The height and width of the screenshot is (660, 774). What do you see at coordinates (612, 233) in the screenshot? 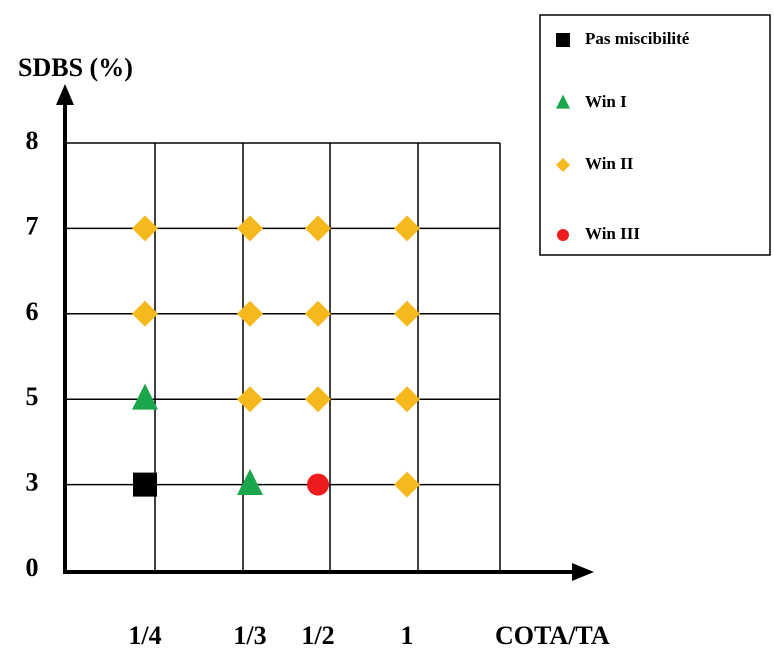
I see `legend-label: Win III` at bounding box center [612, 233].